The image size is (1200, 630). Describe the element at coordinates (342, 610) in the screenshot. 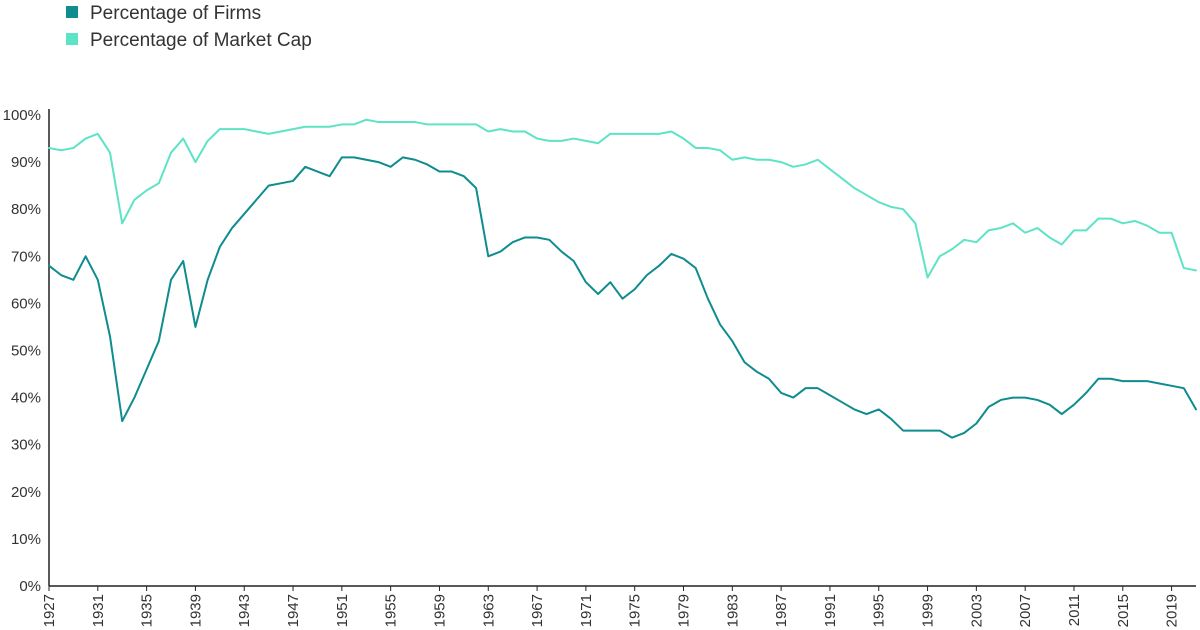

I see `x-tick-label: 1951` at that location.